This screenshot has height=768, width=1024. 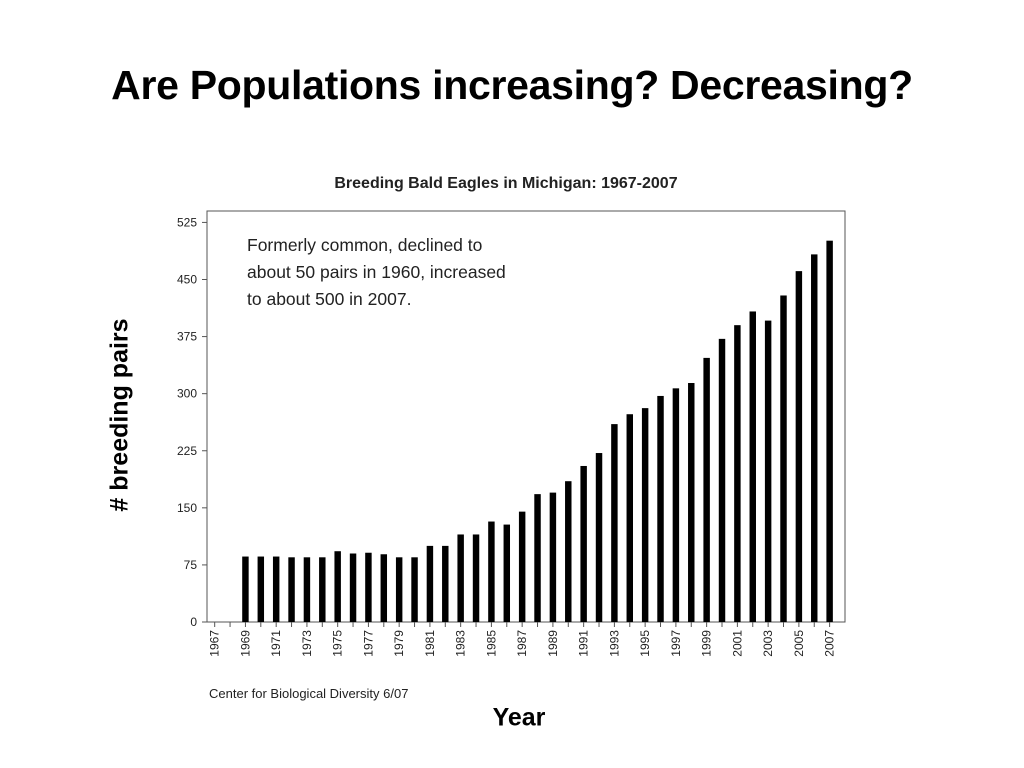 I want to click on bar-1995, so click(x=645, y=515).